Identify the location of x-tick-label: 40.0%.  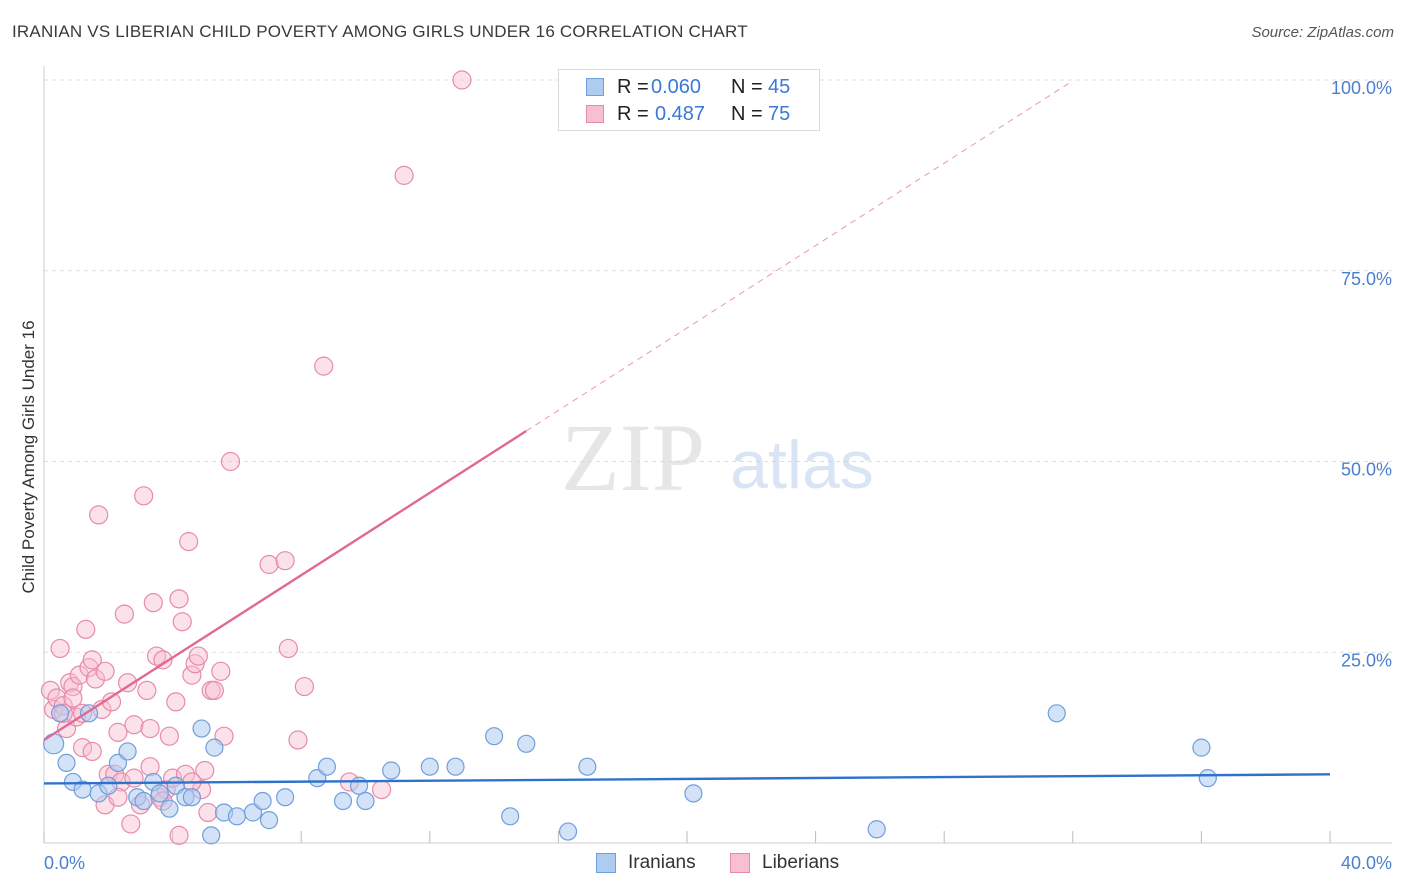
(1366, 863).